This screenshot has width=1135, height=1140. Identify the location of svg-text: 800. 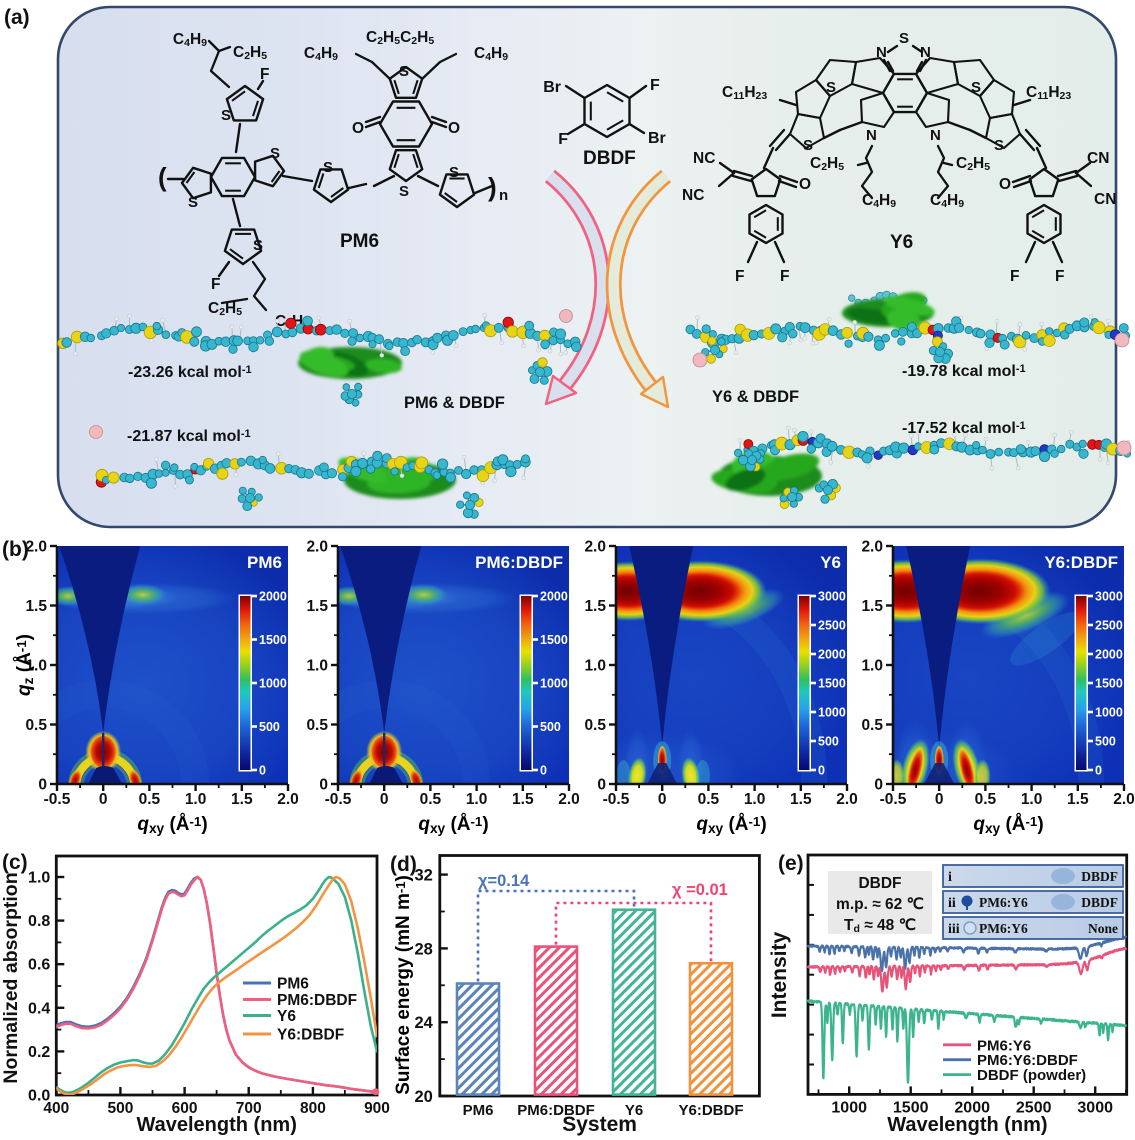
(313, 1108).